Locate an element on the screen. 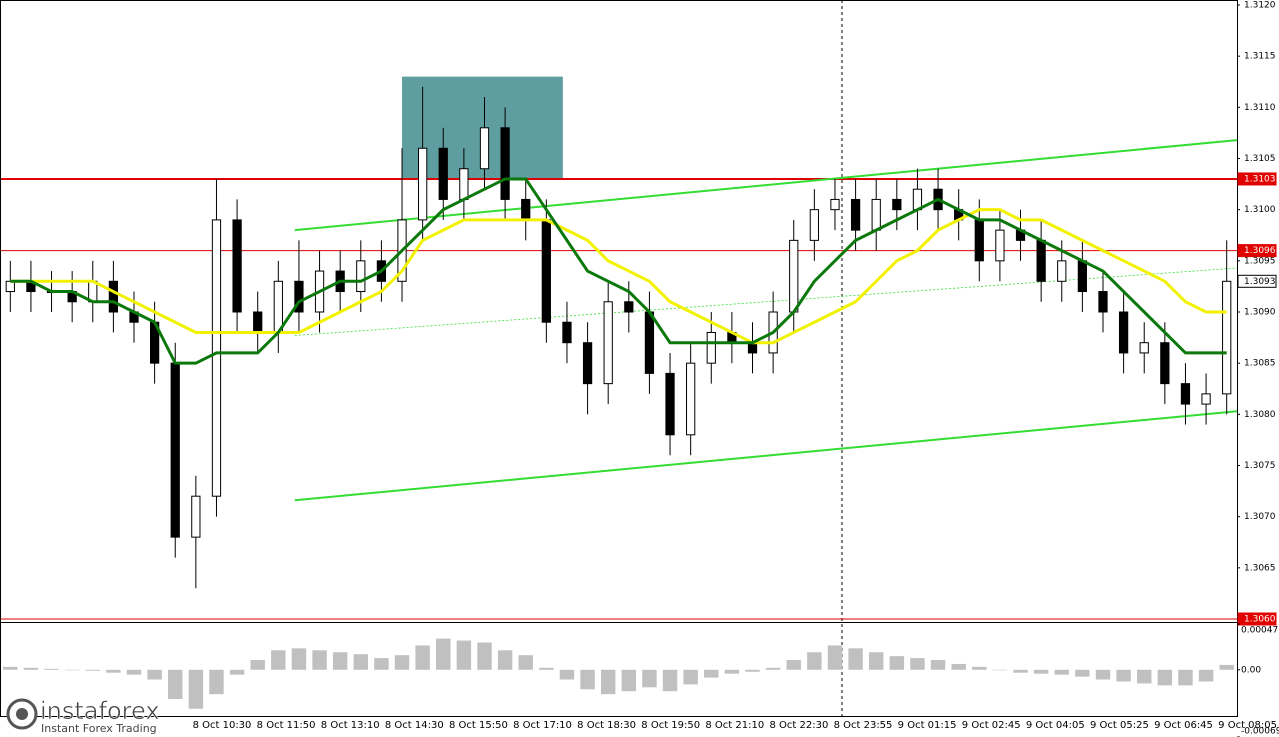 Image resolution: width=1279 pixels, height=737 pixels. brand-name: instaforex is located at coordinates (100, 711).